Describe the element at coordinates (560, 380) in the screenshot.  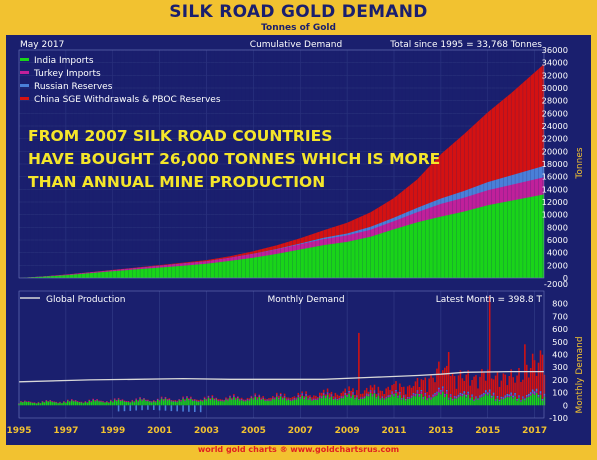
I see `y-tick-label: 200` at that location.